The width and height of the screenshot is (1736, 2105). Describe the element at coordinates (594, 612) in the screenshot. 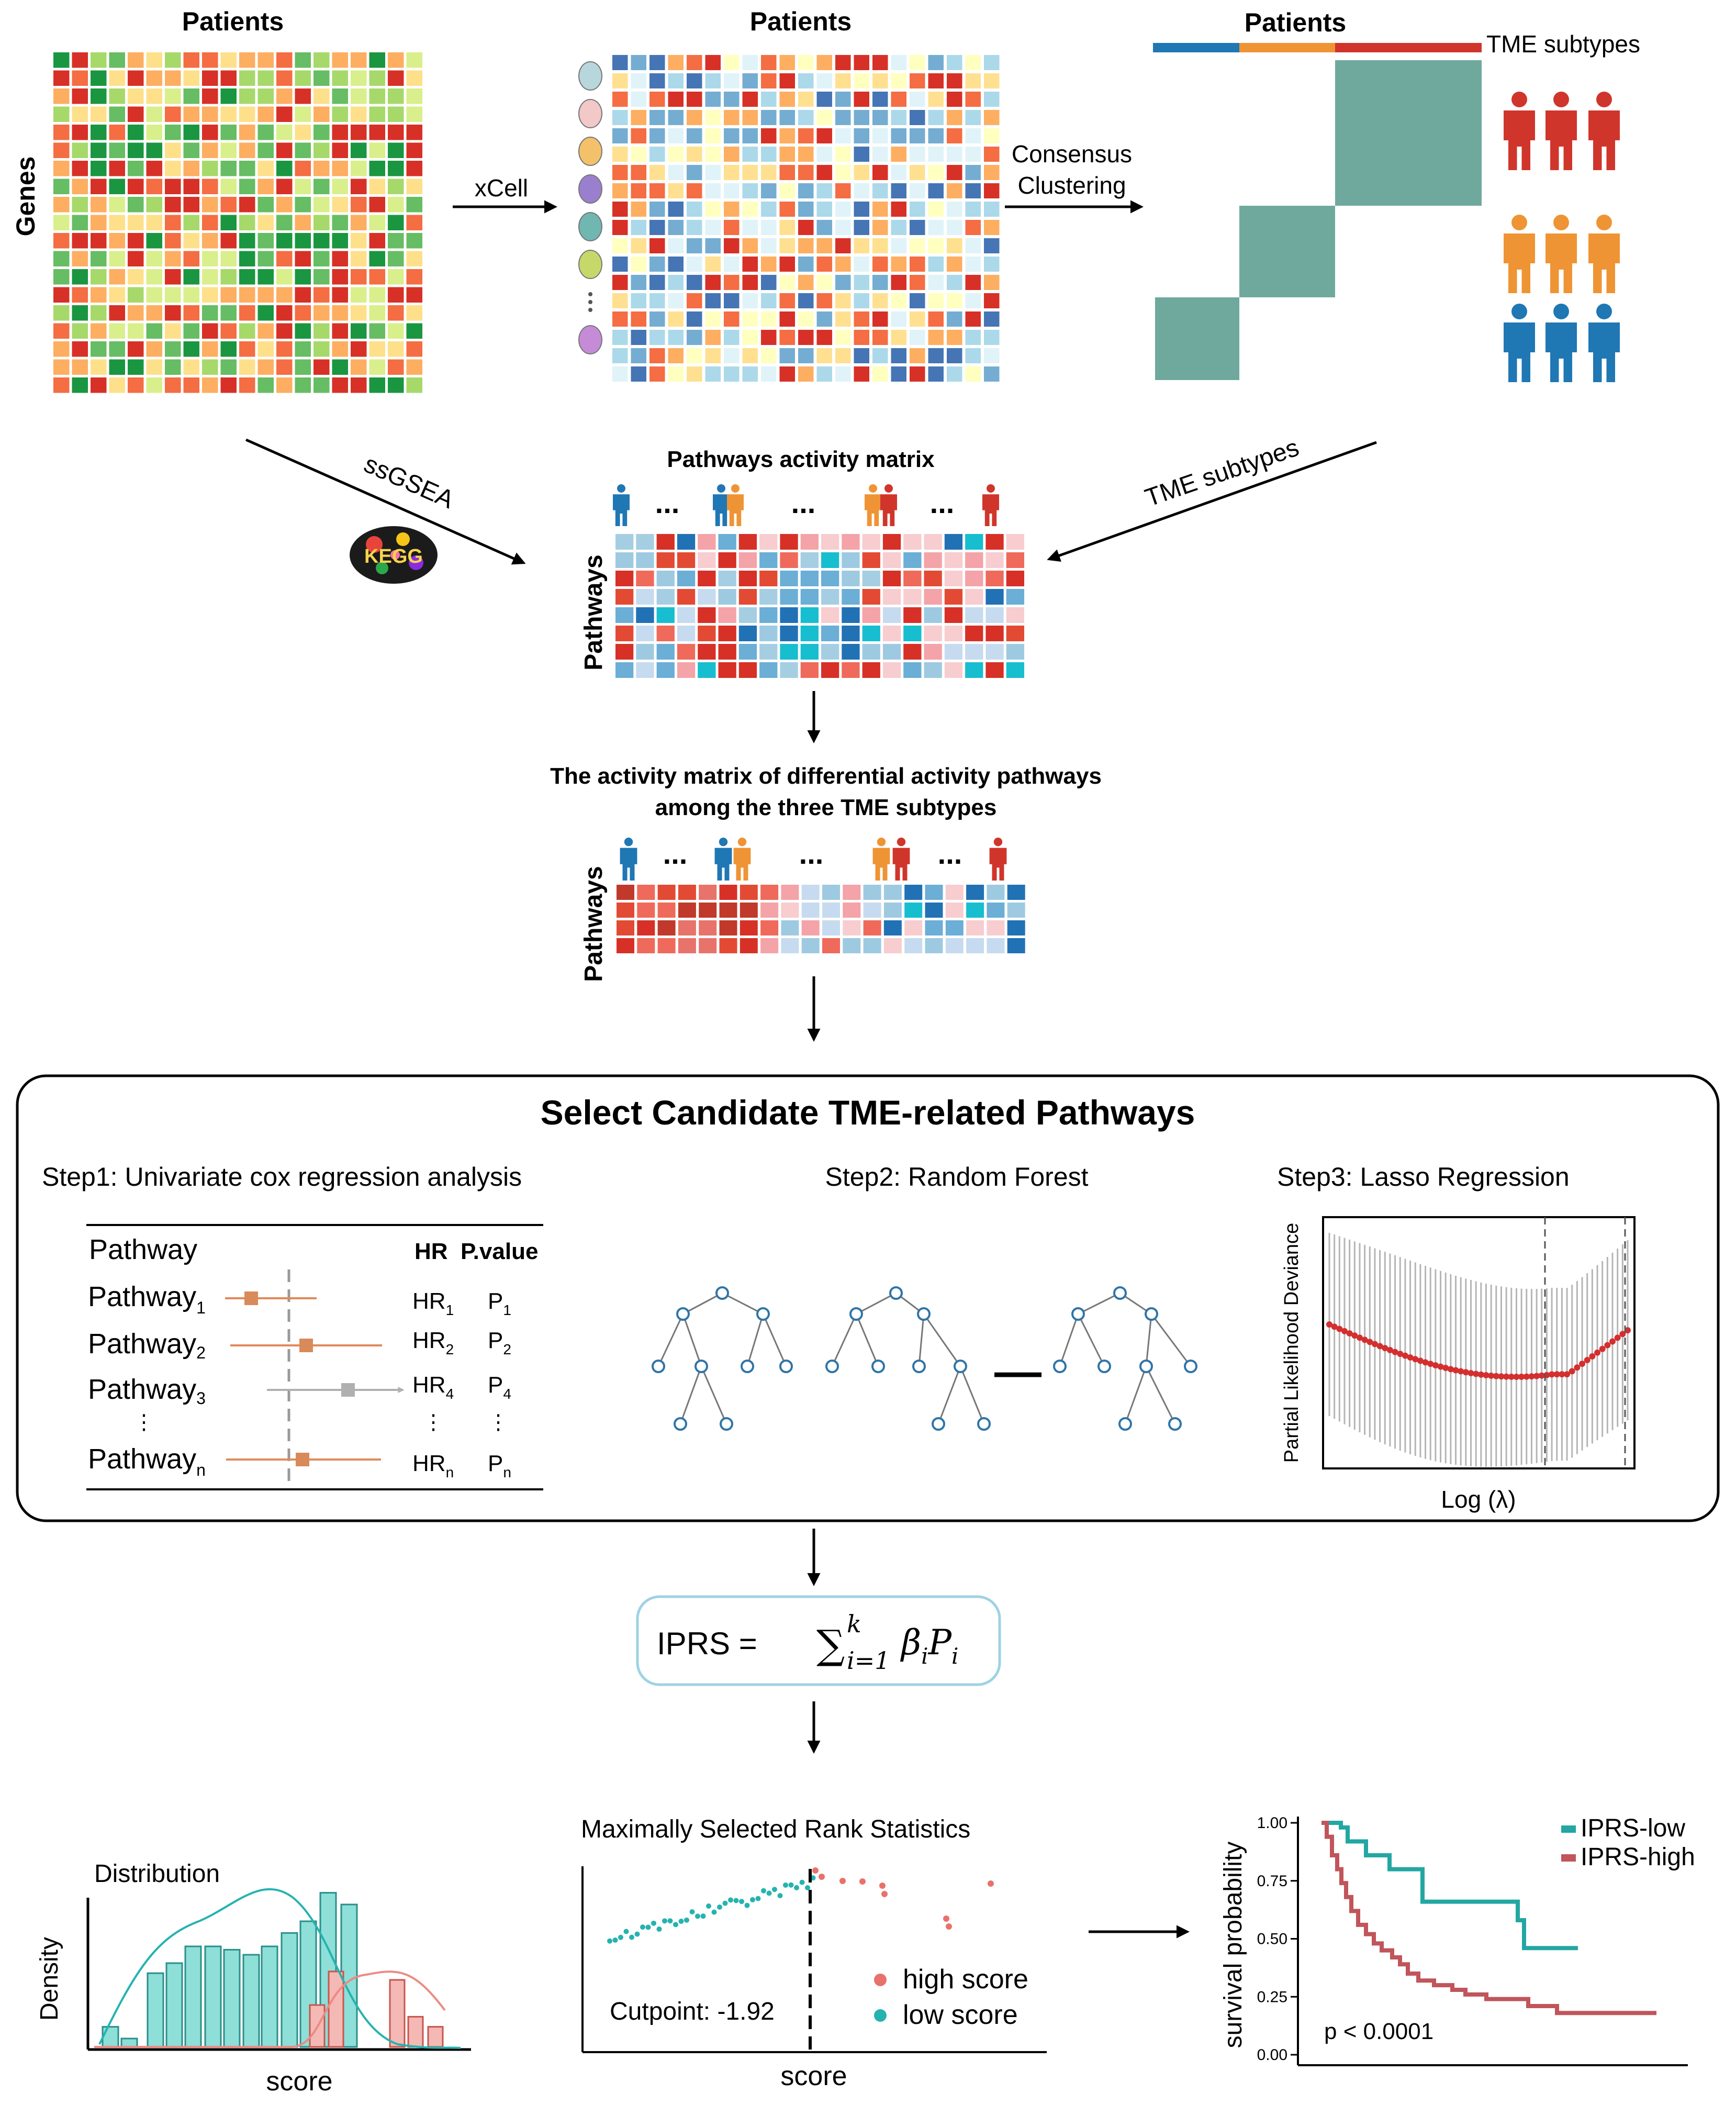

I see `activity-matrix-ylabel: Pathways` at that location.